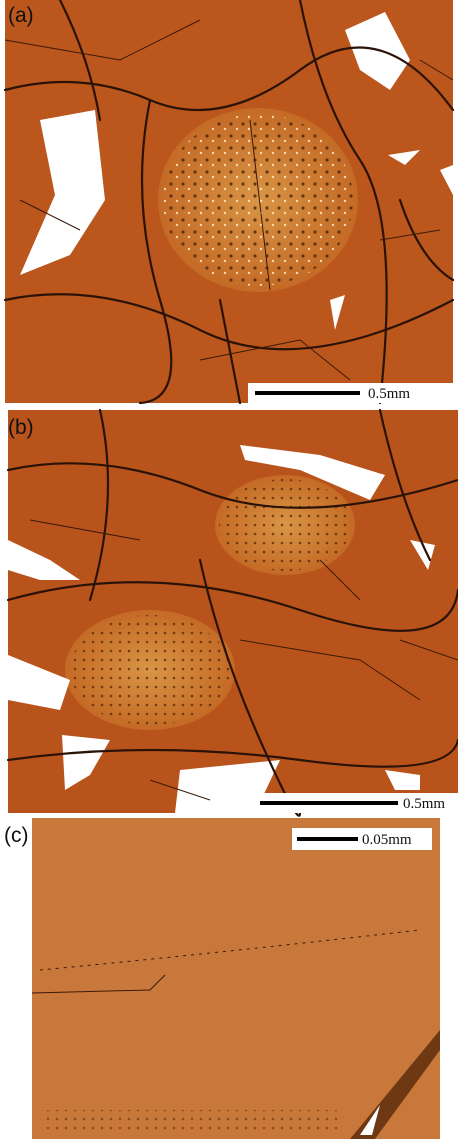 The width and height of the screenshot is (458, 1139). I want to click on scale-box, so click(362, 839).